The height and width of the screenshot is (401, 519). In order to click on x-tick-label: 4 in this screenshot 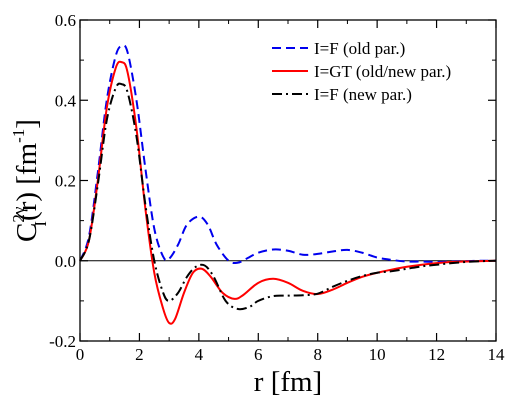, I will do `click(199, 354)`.